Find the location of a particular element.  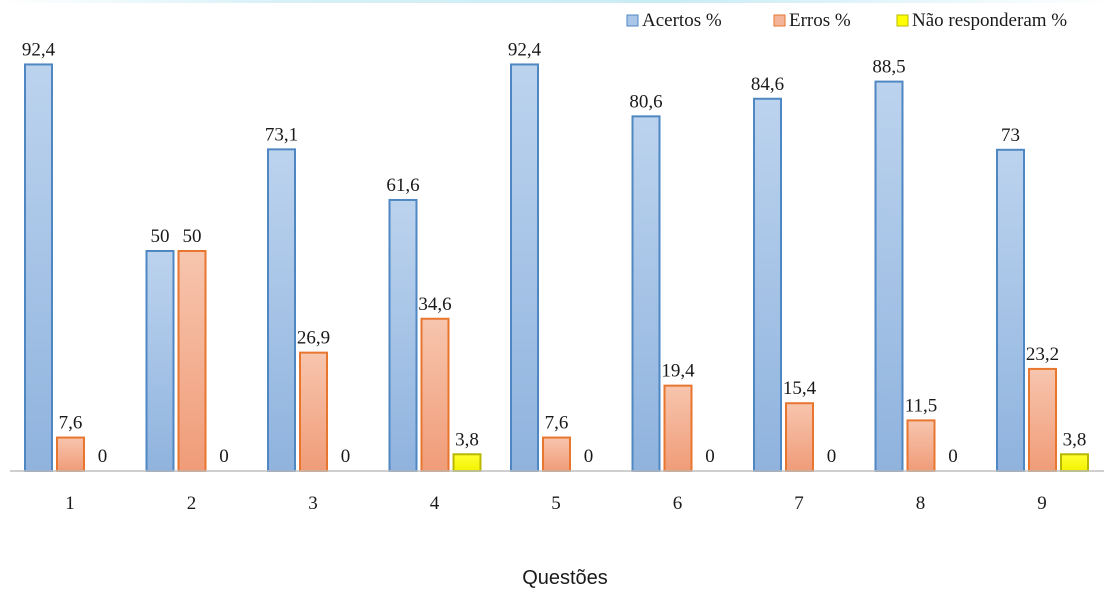

data-label-q4-erros: 34,6 is located at coordinates (434, 304).